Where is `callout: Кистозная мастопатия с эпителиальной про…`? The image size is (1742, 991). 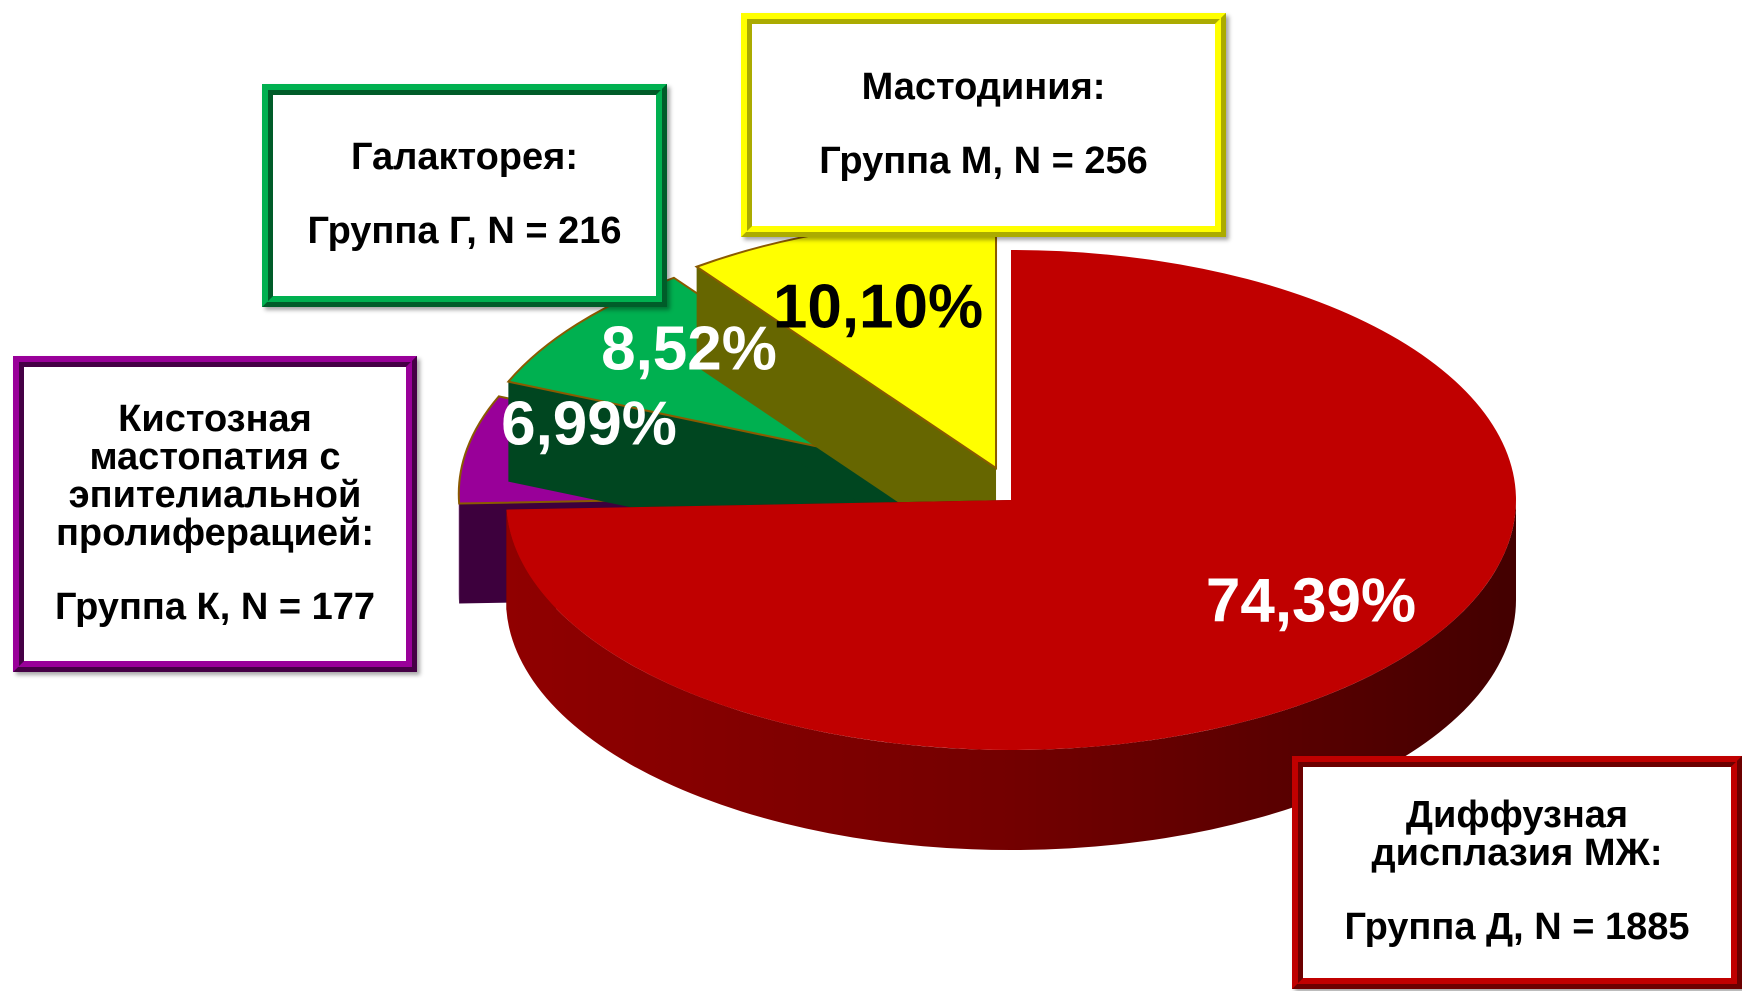
callout: Кистозная мастопатия с эпителиальной про… is located at coordinates (215, 514).